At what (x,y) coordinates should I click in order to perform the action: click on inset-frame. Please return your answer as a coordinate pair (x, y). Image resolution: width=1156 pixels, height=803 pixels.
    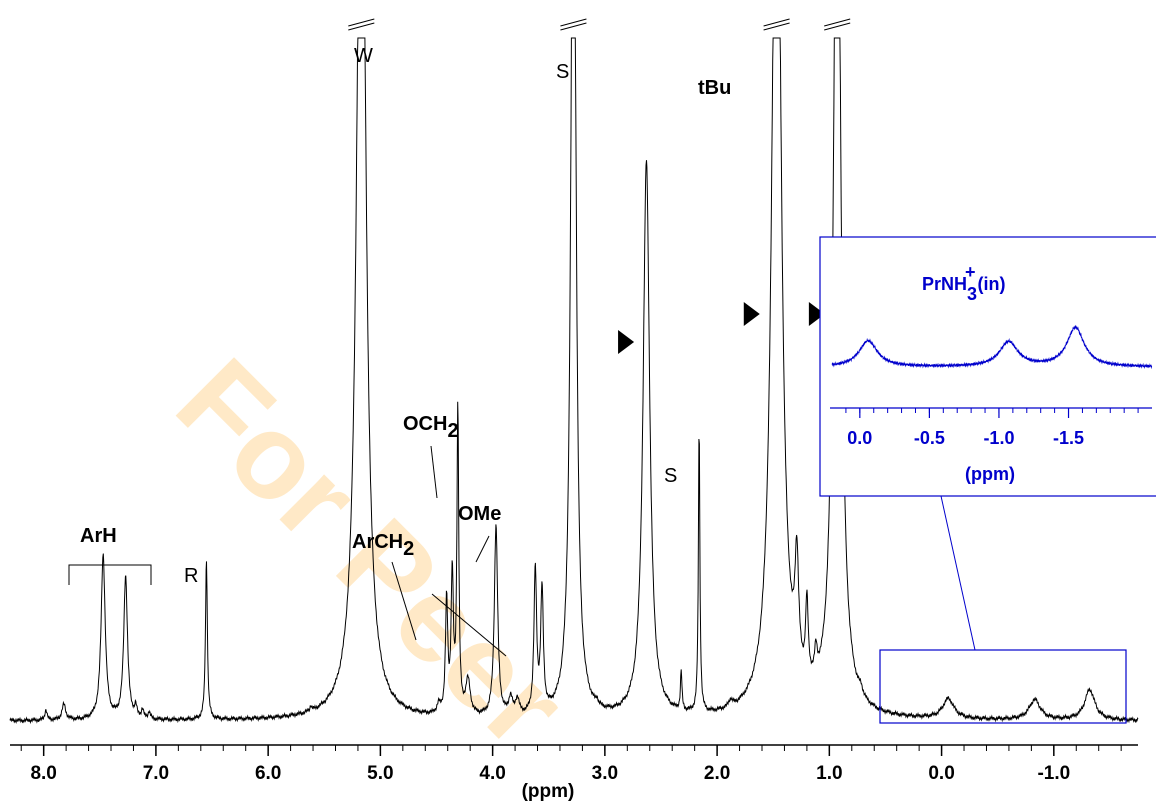
    Looking at the image, I should click on (987, 366).